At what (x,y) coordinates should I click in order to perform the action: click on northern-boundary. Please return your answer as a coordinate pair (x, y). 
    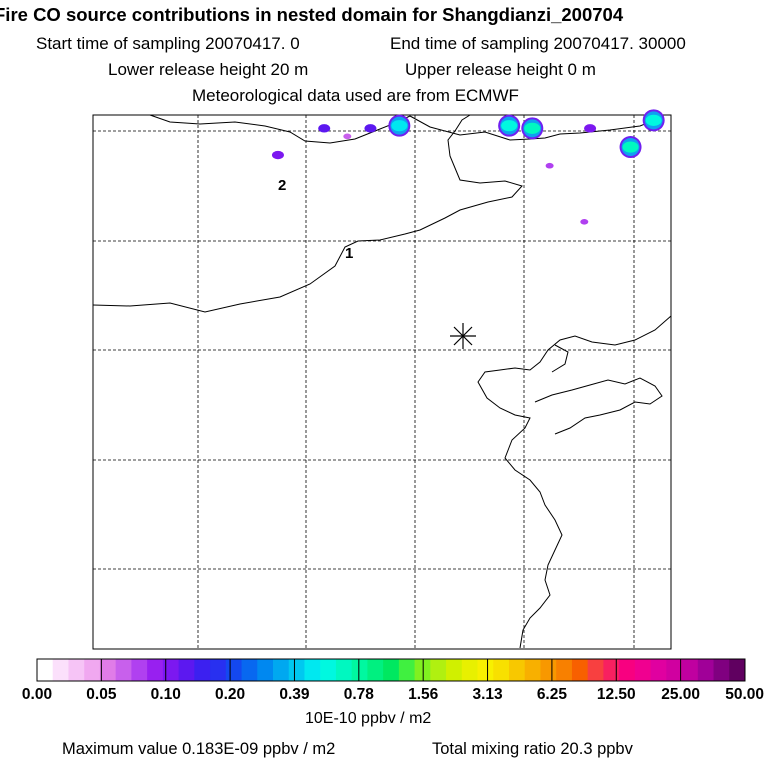
    Looking at the image, I should click on (405, 129).